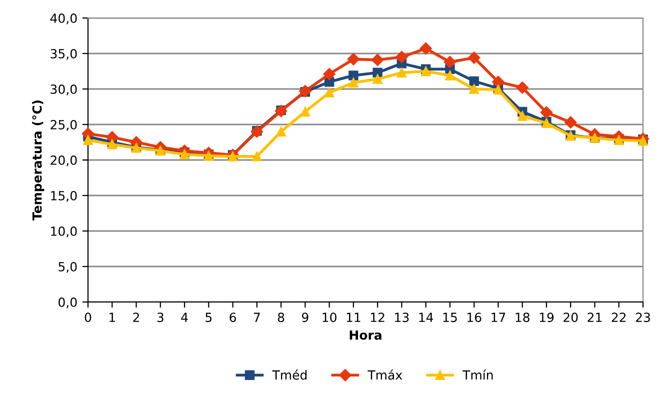  Describe the element at coordinates (233, 317) in the screenshot. I see `x-tick-label: 6` at that location.